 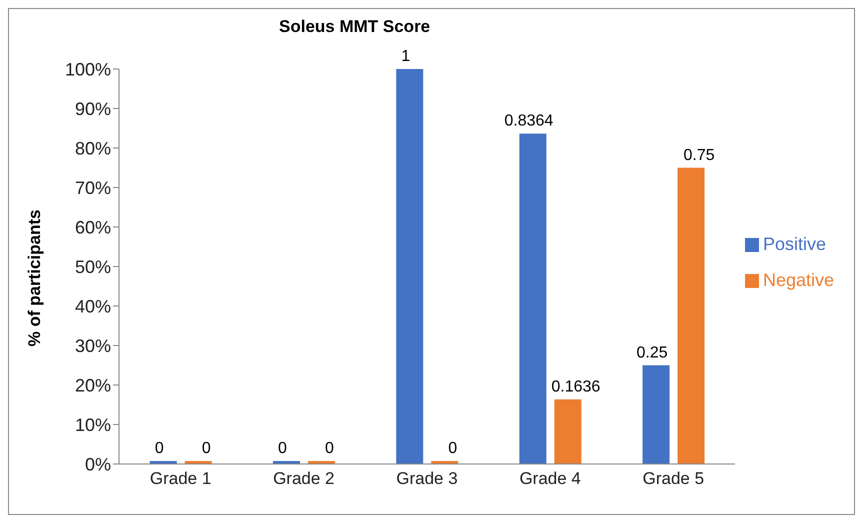 What do you see at coordinates (673, 478) in the screenshot?
I see `x-tick-label: Grade 5` at bounding box center [673, 478].